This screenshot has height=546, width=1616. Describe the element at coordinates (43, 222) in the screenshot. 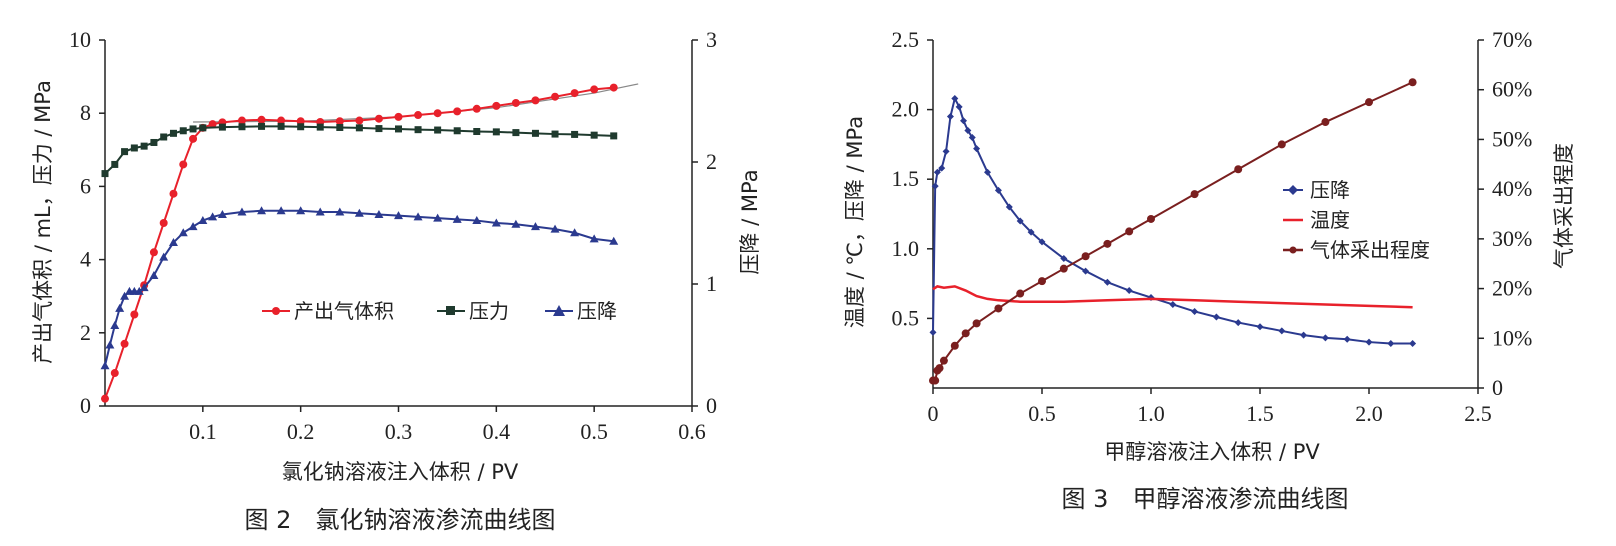

I see `fig2-y-label-left: 产出气体积 / mL，压力 / MPa` at that location.